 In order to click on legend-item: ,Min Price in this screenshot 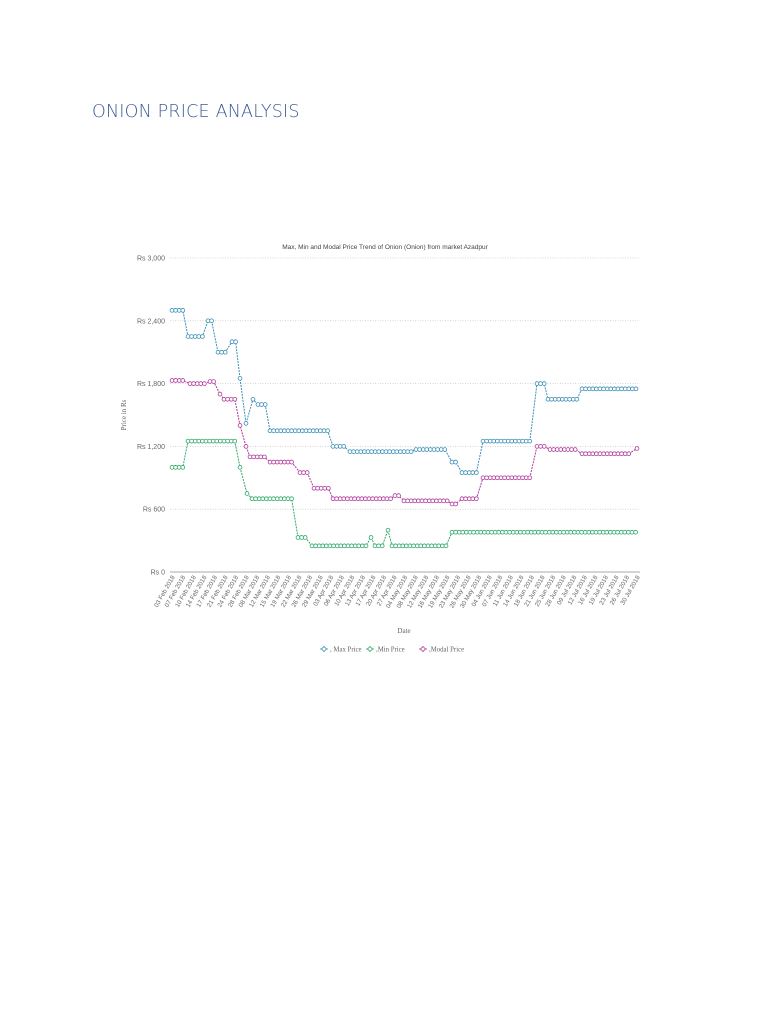, I will do `click(385, 649)`.